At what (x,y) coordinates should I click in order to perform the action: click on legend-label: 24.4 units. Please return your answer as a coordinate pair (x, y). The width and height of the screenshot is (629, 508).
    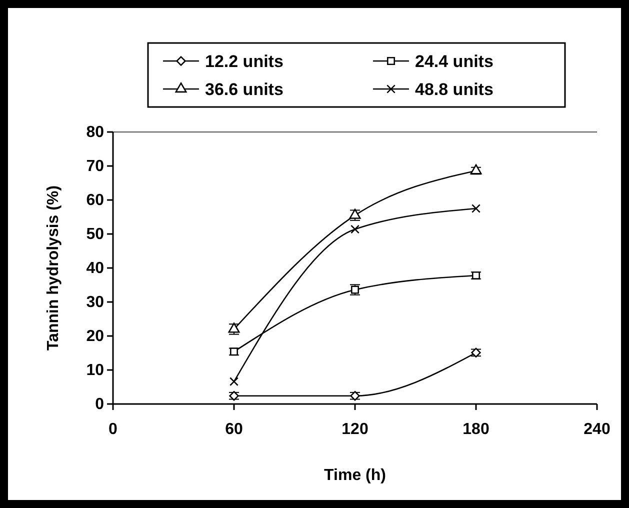
    Looking at the image, I should click on (454, 61).